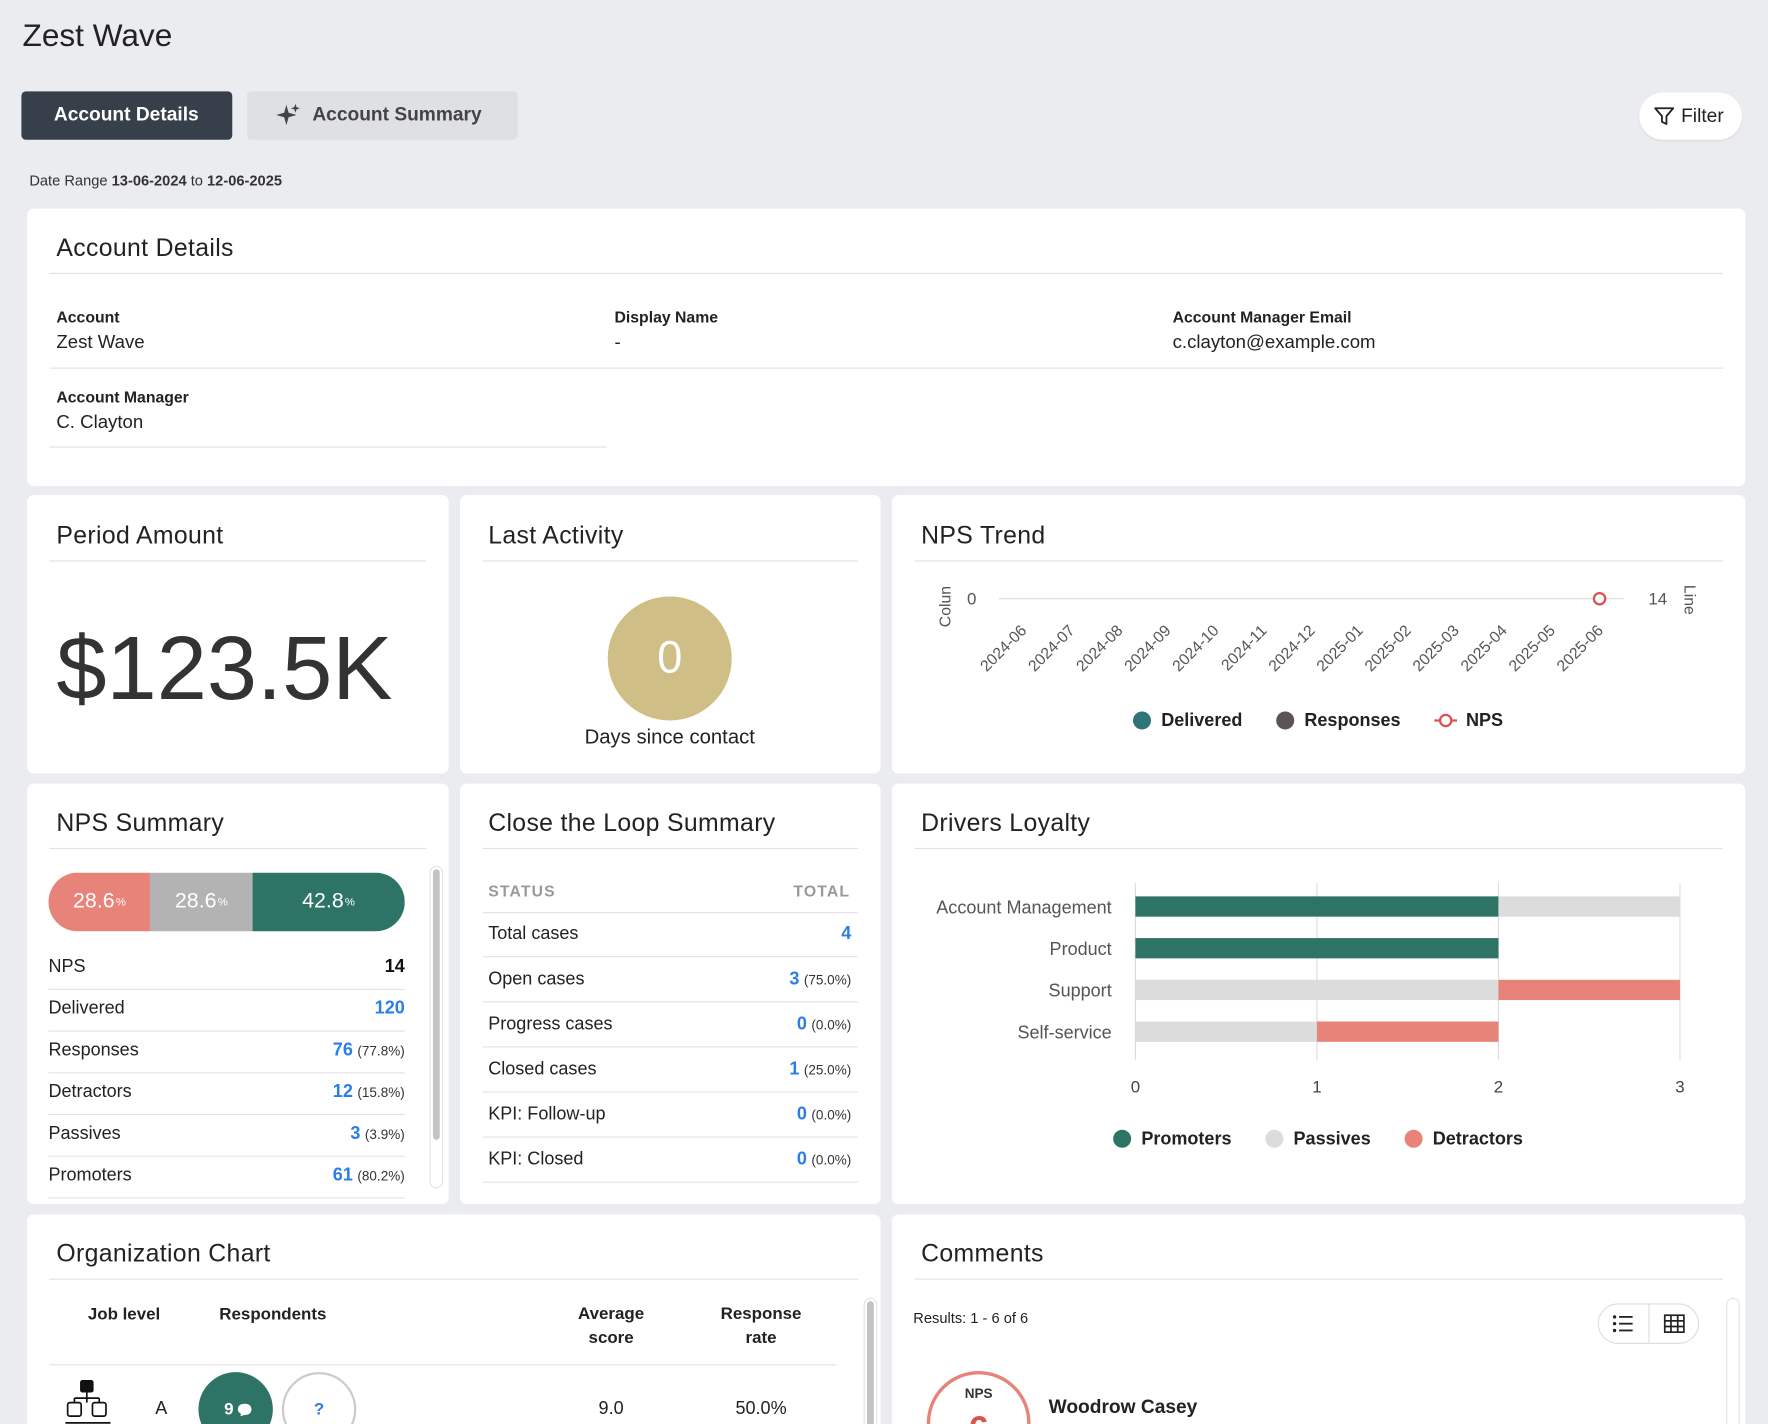  I want to click on page-title: Zest Wave, so click(97, 35).